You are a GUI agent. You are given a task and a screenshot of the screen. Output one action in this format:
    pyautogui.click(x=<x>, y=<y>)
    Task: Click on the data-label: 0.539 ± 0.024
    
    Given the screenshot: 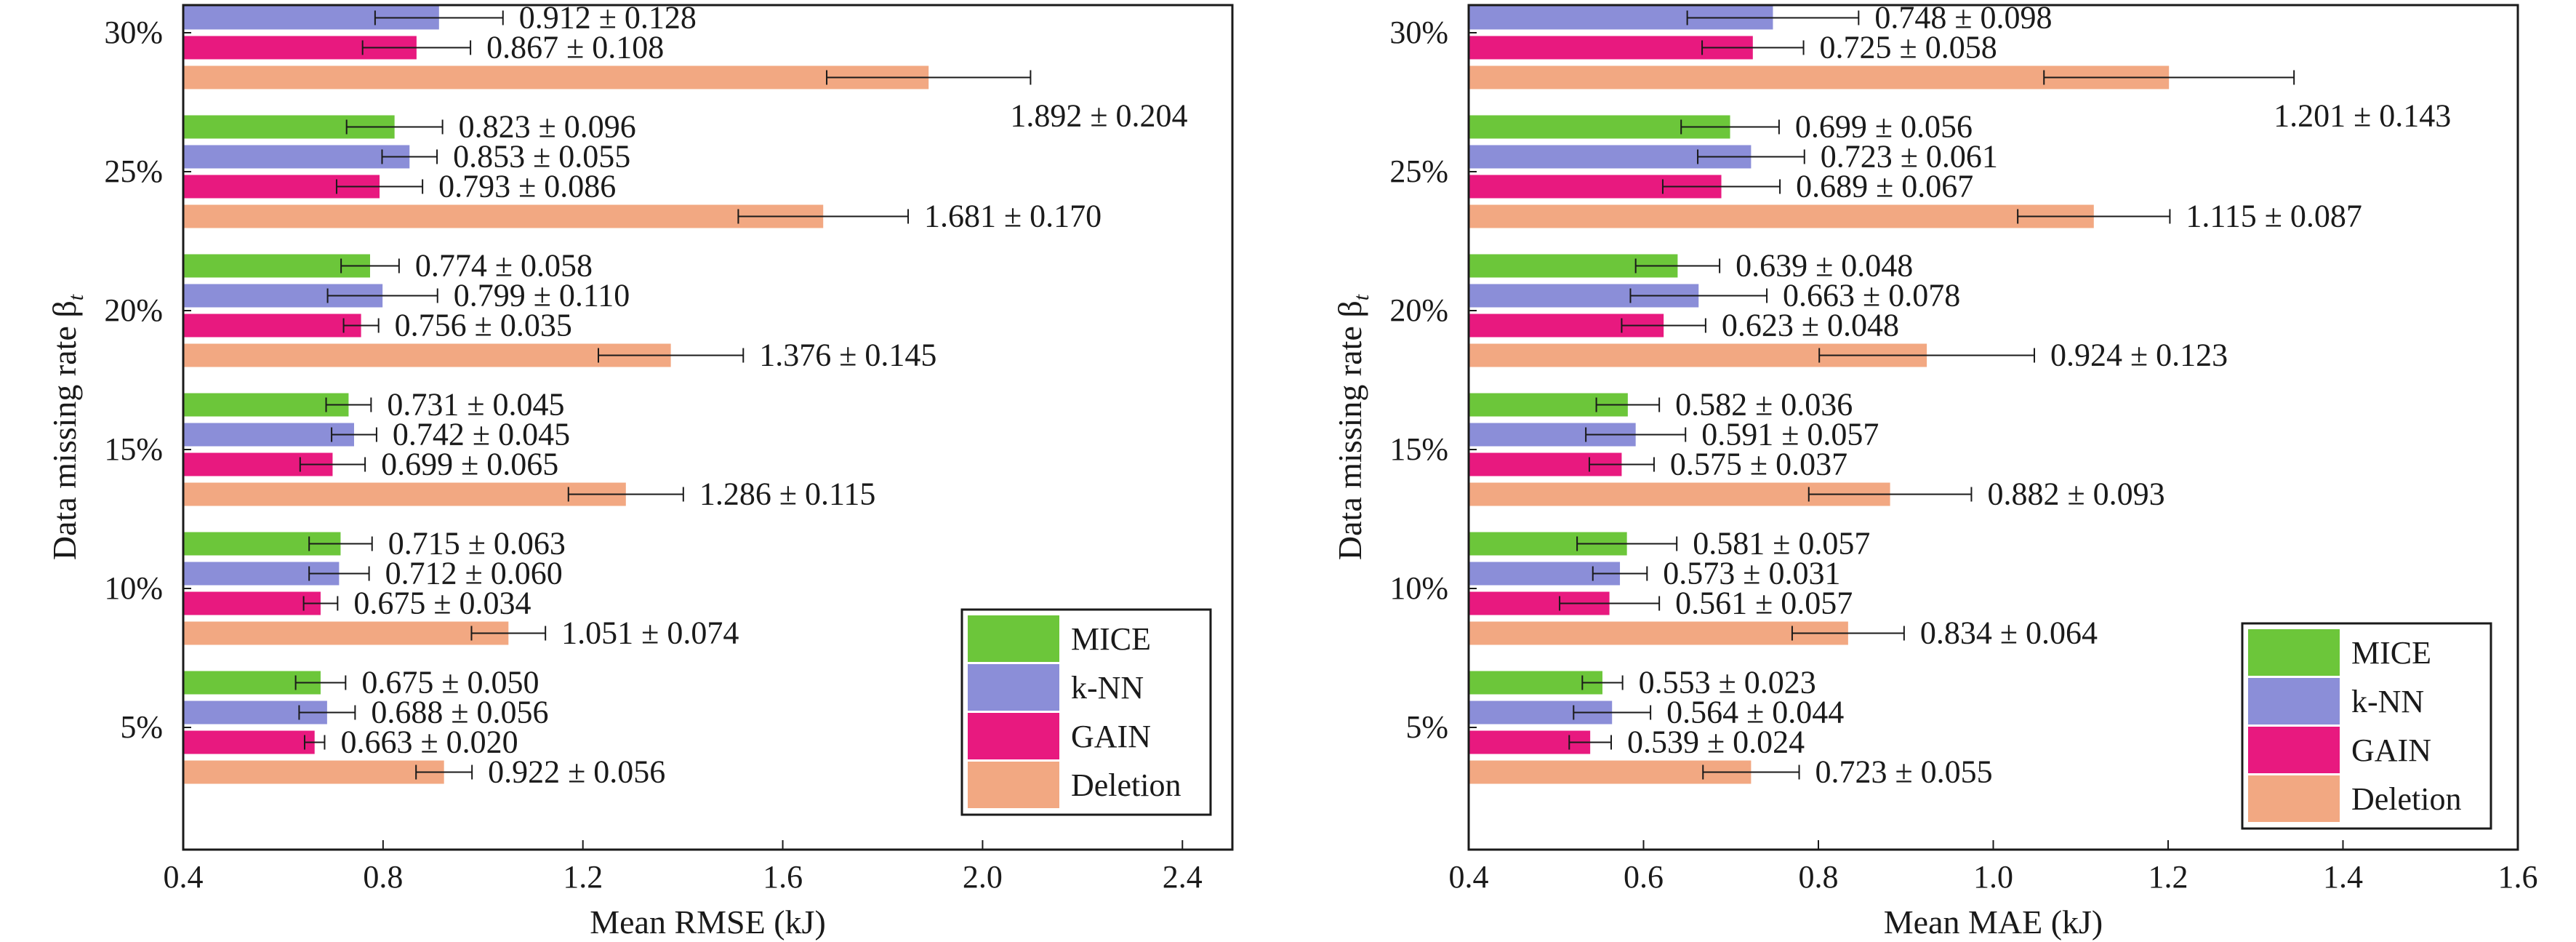 What is the action you would take?
    pyautogui.click(x=1716, y=742)
    